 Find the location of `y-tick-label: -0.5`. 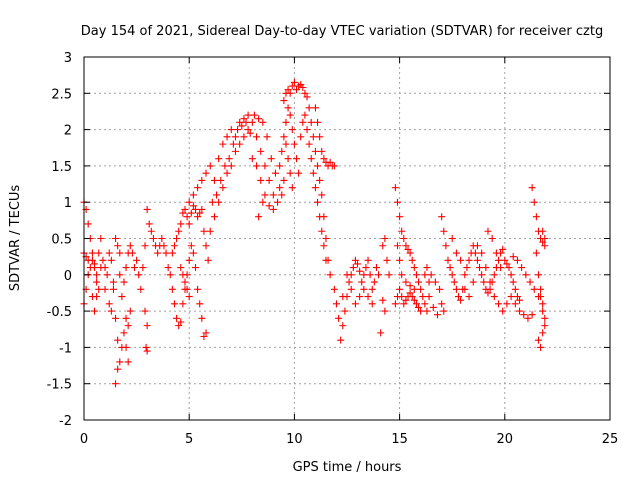

y-tick-label: -0.5 is located at coordinates (59, 312).